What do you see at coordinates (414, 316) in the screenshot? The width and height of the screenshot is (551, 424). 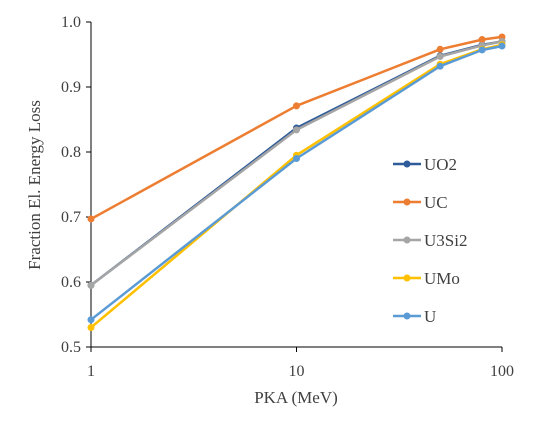 I see `legend-item-u: U` at bounding box center [414, 316].